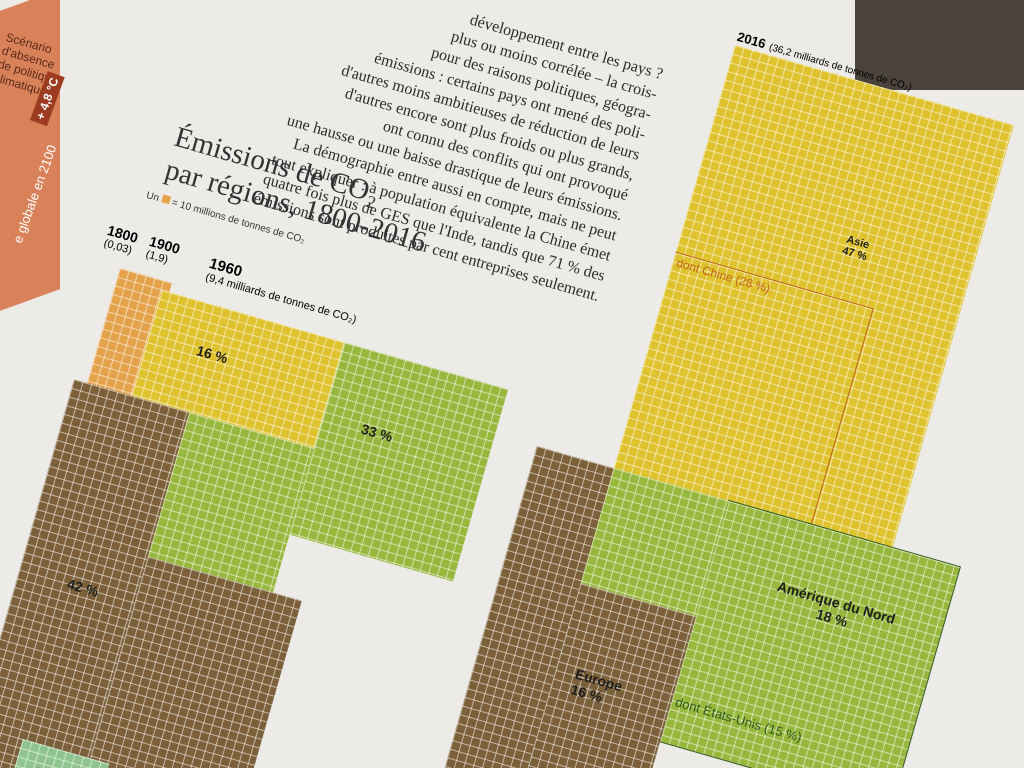  I want to click on background, so click(939, 45).